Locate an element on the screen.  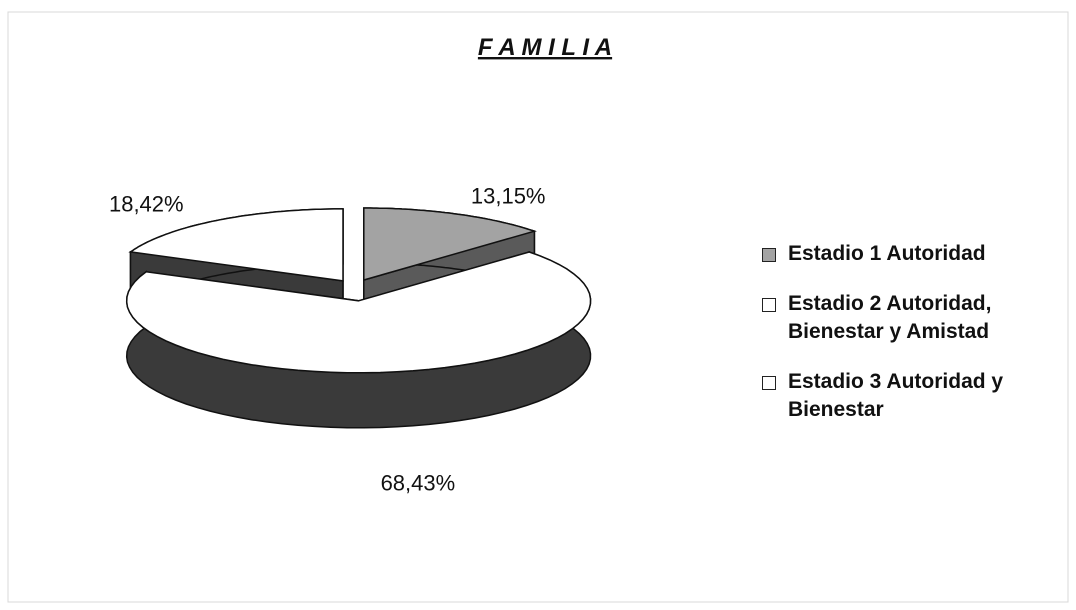
legend-item: Estadio 1 Autoridad is located at coordinates (914, 254).